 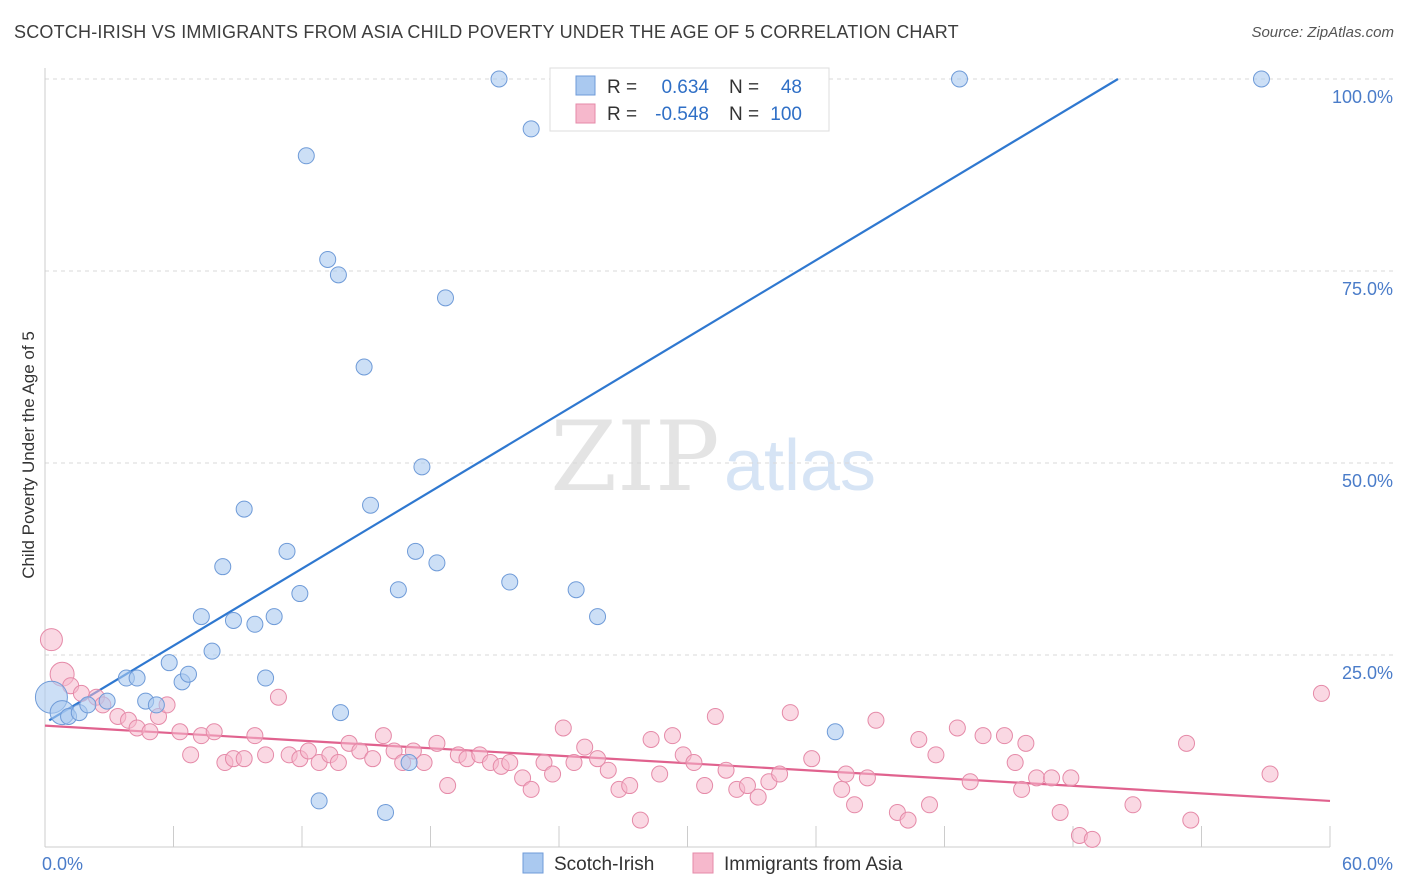 What do you see at coordinates (28, 455) in the screenshot?
I see `y-axis-title: Child Poverty Under the Age of 5` at bounding box center [28, 455].